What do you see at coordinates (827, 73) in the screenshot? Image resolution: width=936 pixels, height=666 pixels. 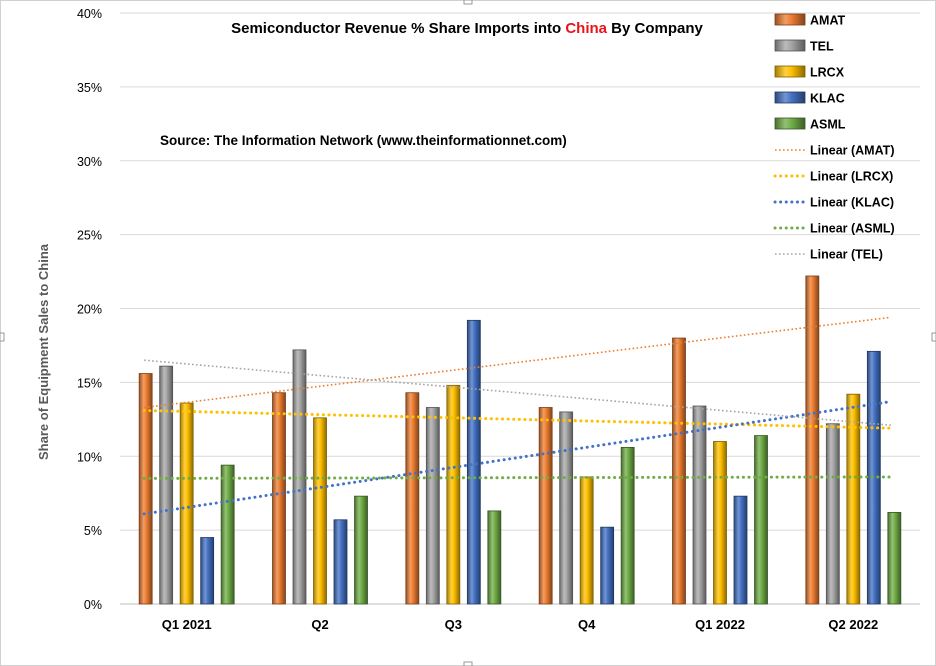 I see `legend-label: LRCX` at bounding box center [827, 73].